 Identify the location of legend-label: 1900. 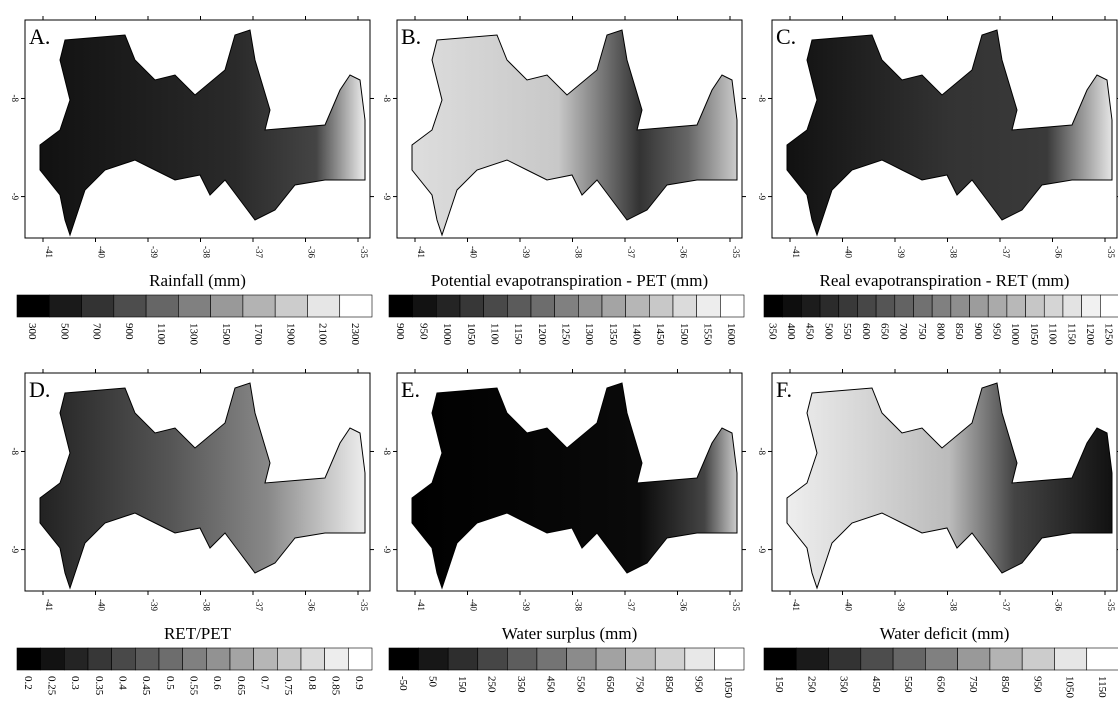
(290, 334).